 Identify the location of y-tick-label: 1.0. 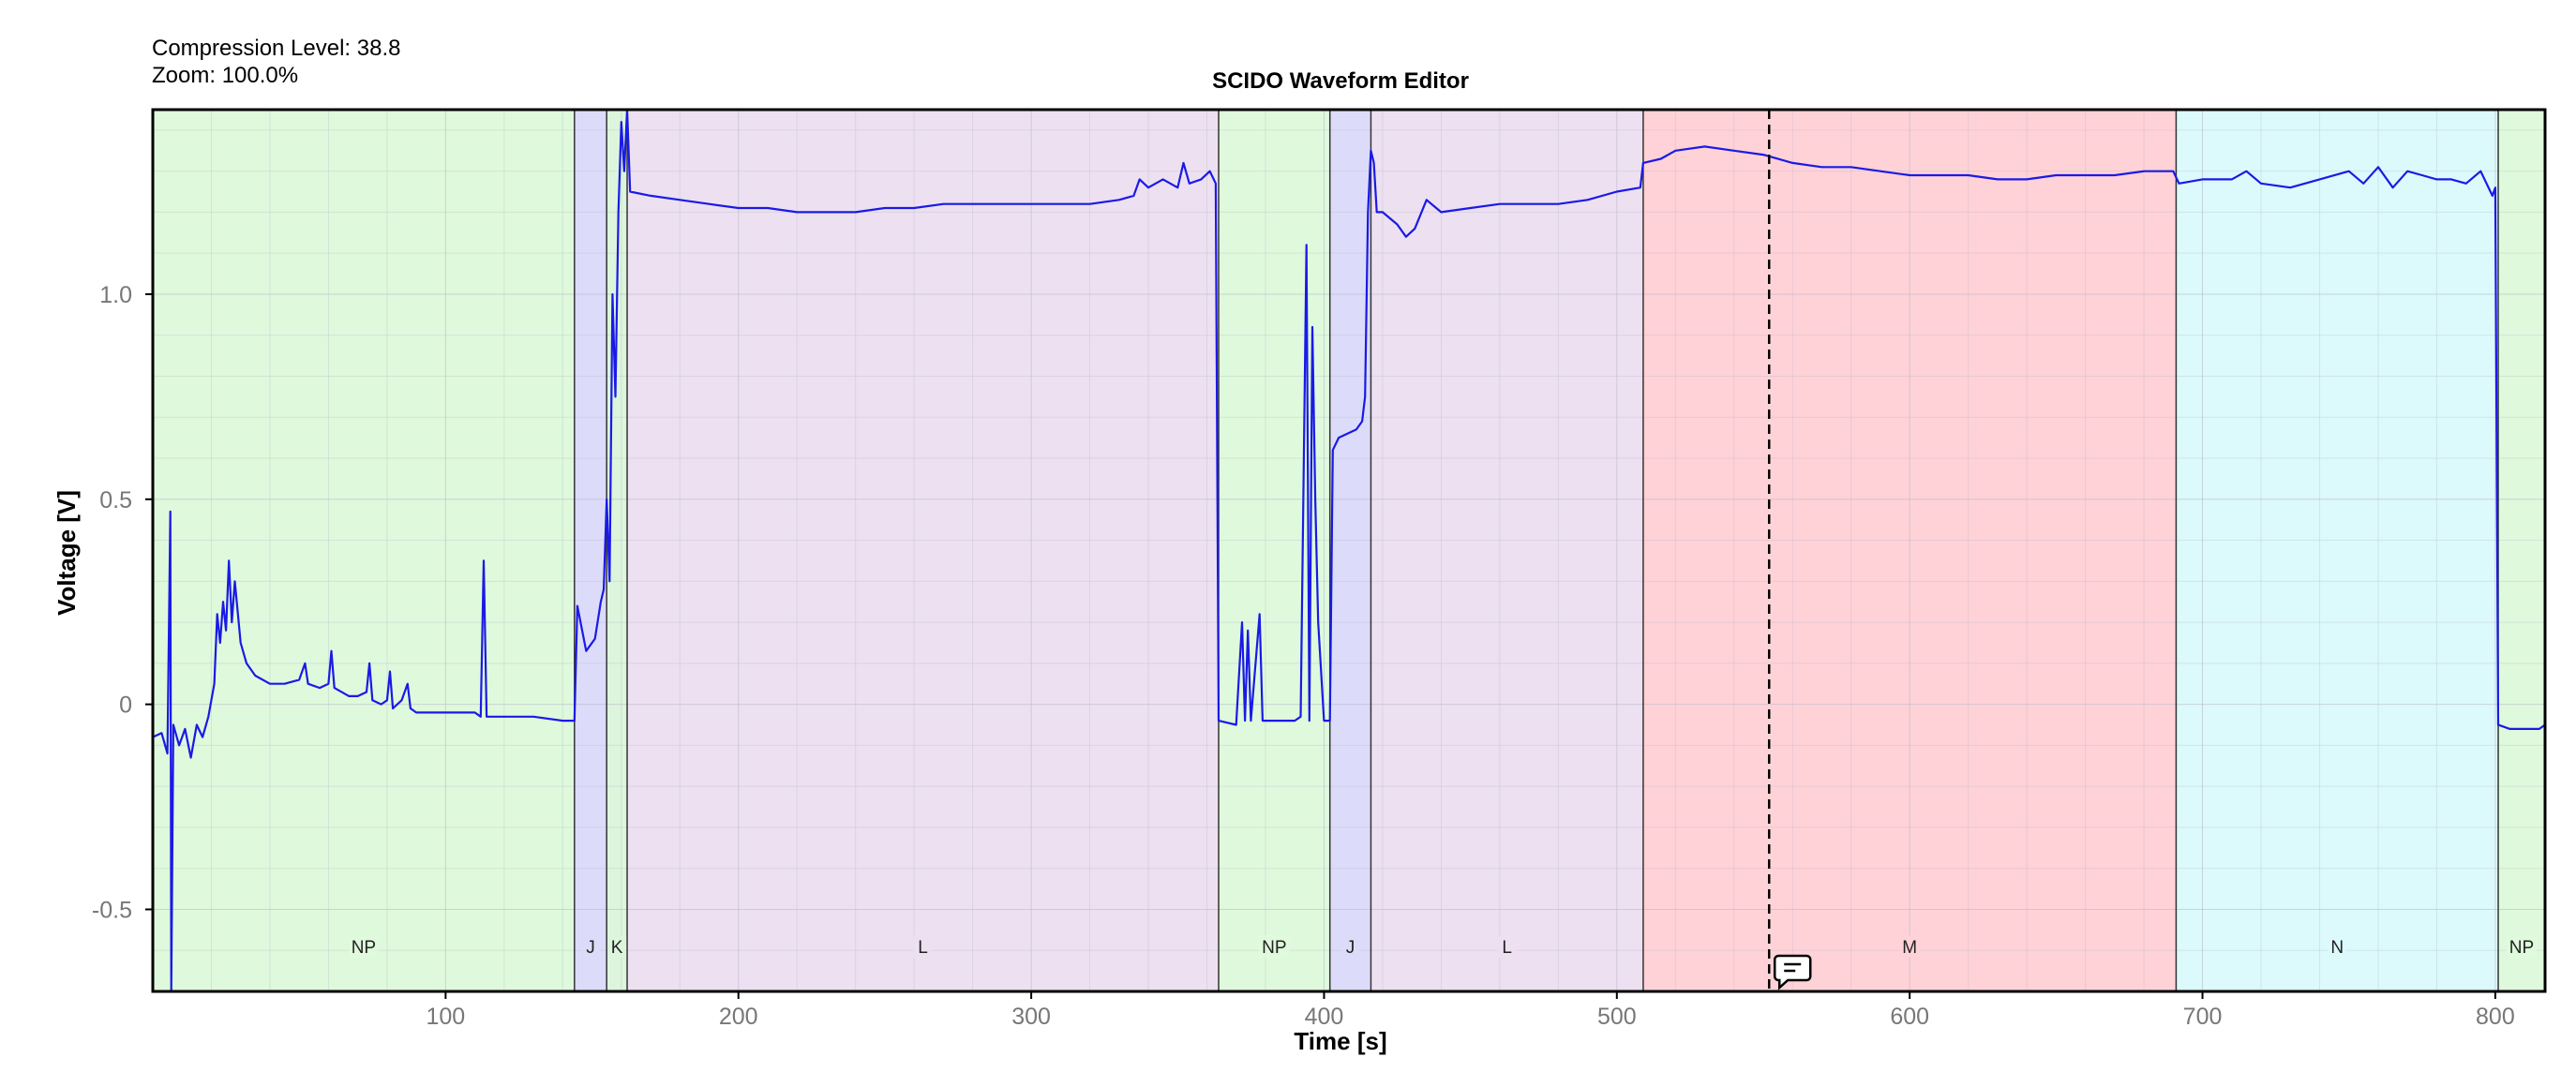
(116, 295).